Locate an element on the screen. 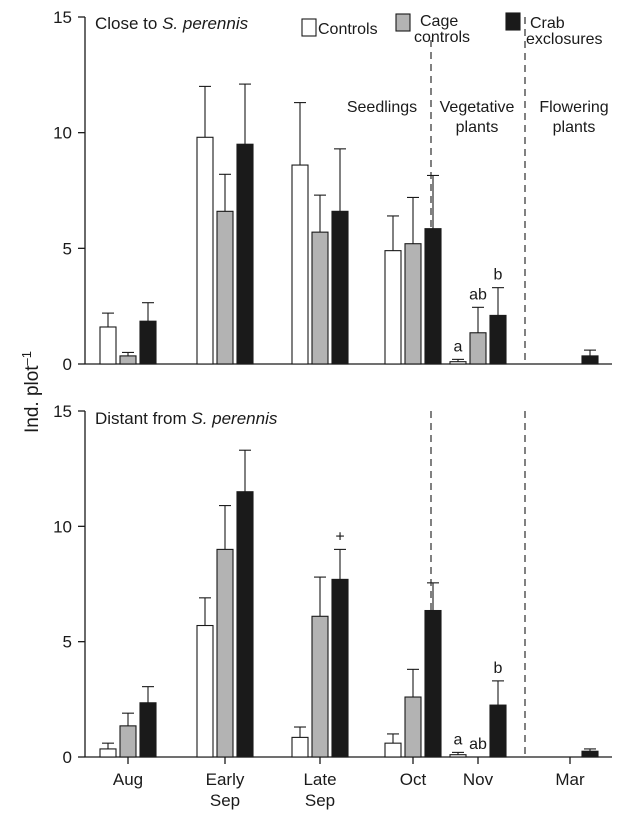  legend-label-cage-line2: controls is located at coordinates (442, 37).